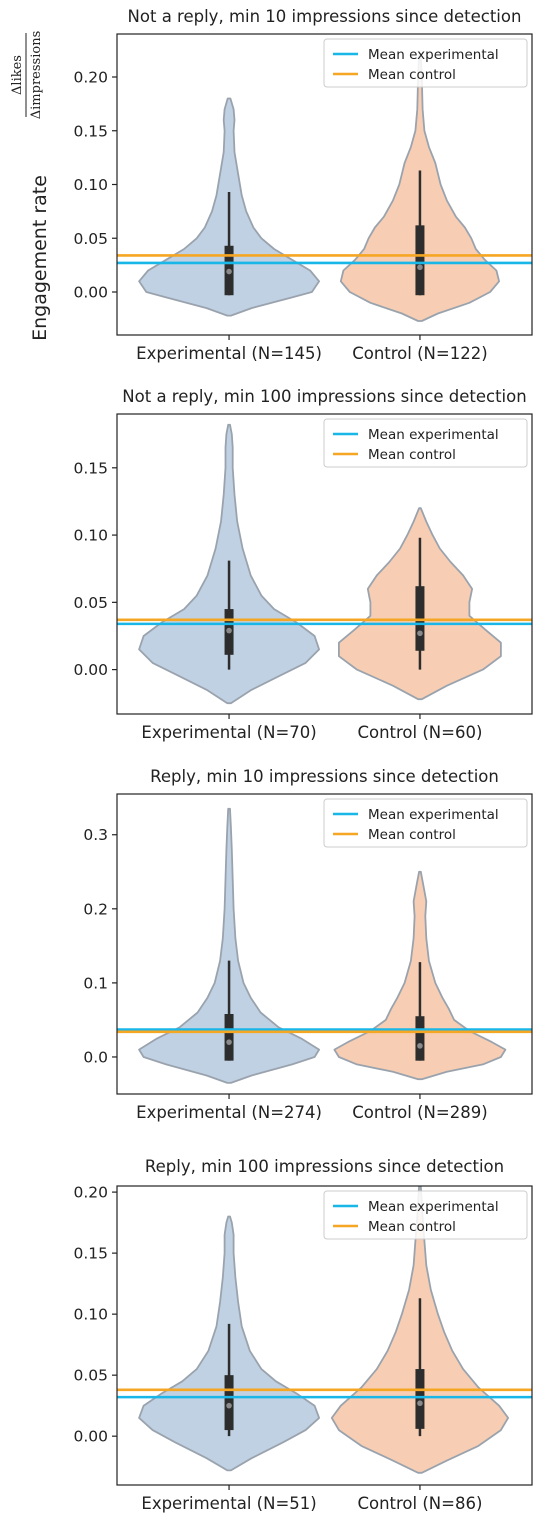 This screenshot has height=1521, width=545. What do you see at coordinates (228, 1503) in the screenshot?
I see `x-category-label: Experimental (N=51)` at bounding box center [228, 1503].